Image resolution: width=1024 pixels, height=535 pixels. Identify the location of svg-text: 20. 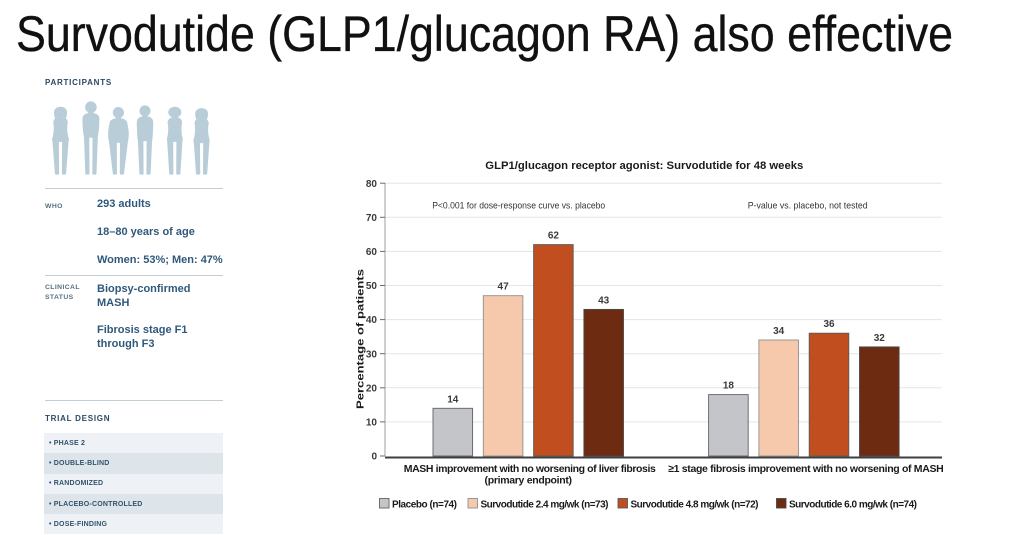
(372, 388).